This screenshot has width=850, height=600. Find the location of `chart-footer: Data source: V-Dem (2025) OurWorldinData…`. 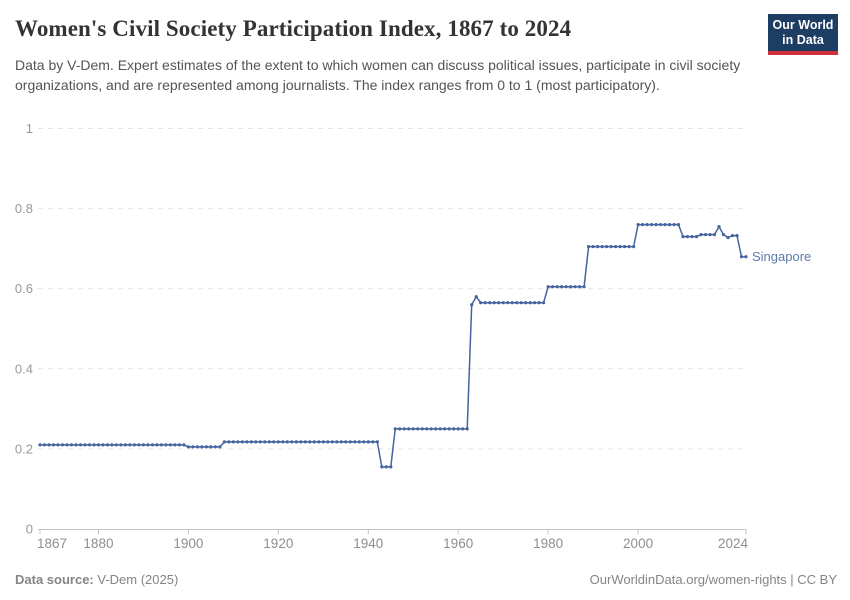

chart-footer: Data source: V-Dem (2025) OurWorldinData… is located at coordinates (426, 579).